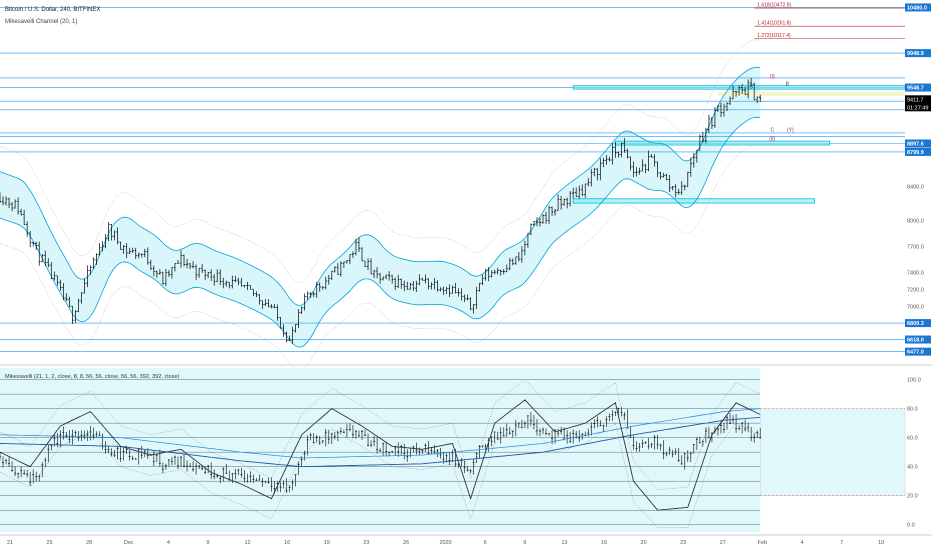 The width and height of the screenshot is (932, 555). I want to click on osc-tick-3: 60.0, so click(912, 439).